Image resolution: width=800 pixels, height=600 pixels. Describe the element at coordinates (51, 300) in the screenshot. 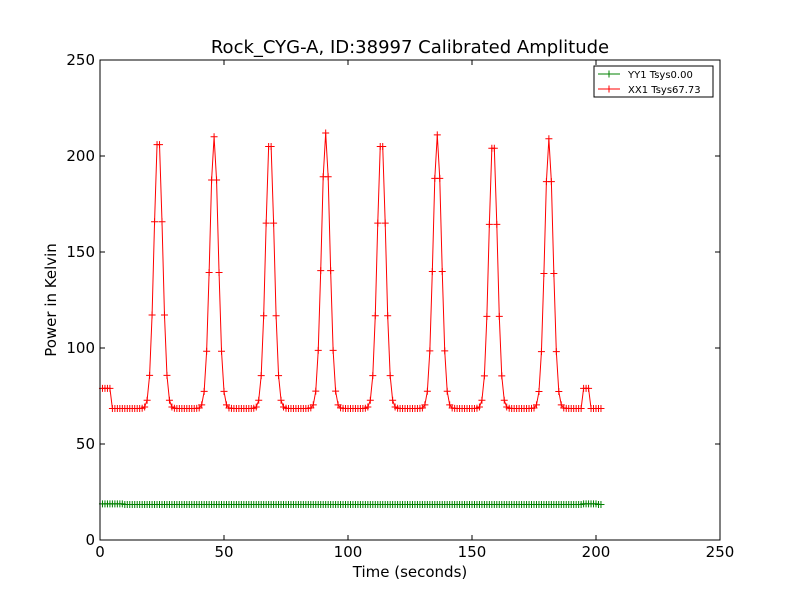

I see `y-axis-label: Power in Kelvin` at that location.